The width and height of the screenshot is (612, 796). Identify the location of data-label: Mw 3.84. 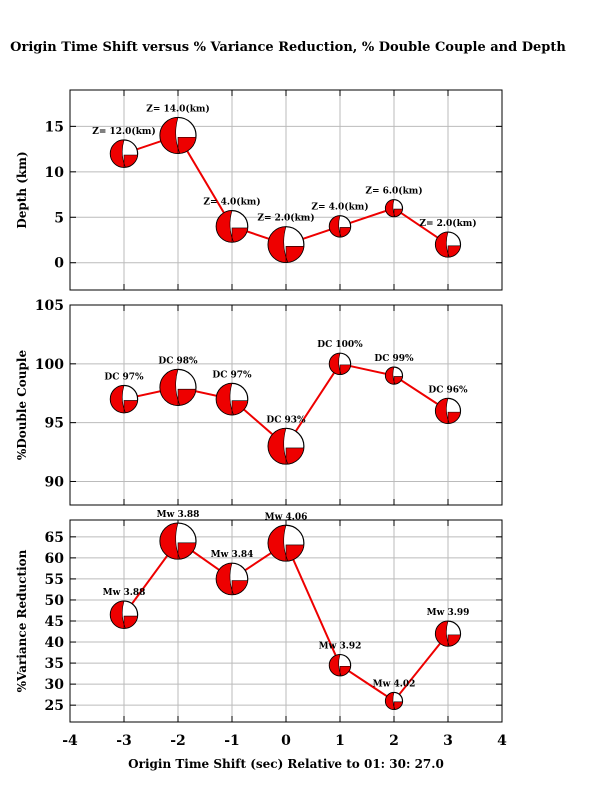
(232, 555).